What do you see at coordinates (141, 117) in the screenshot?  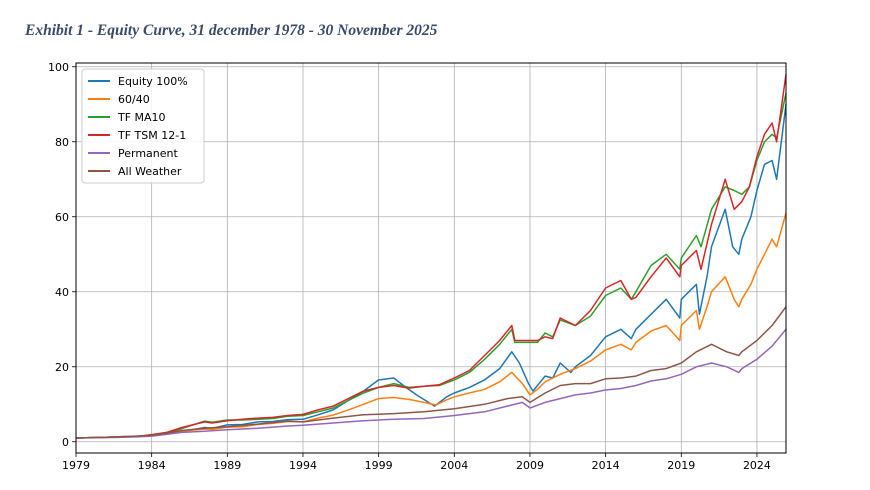 I see `legend-label: TF MA10` at bounding box center [141, 117].